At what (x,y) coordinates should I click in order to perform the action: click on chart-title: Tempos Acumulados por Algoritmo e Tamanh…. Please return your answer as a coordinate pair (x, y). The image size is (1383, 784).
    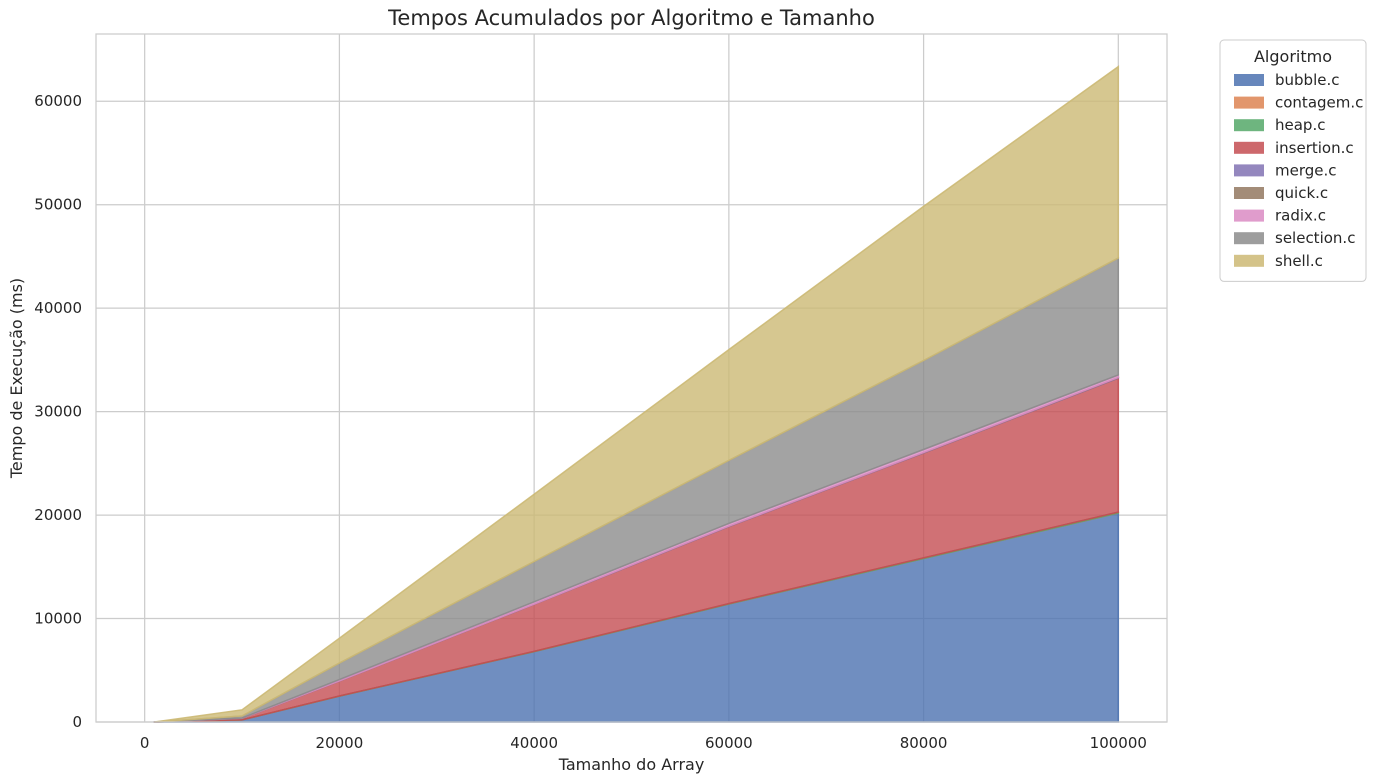
    Looking at the image, I should click on (631, 18).